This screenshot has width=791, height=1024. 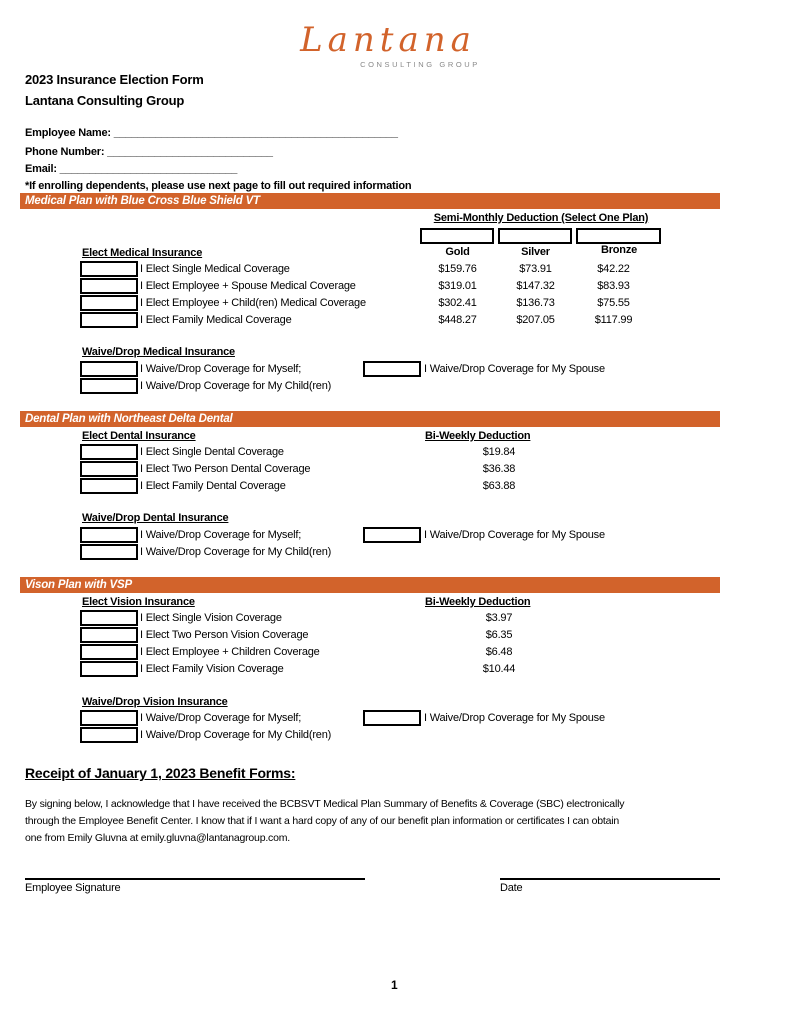 I want to click on logo-tagline: CONSULTING GROUP, so click(x=420, y=64).